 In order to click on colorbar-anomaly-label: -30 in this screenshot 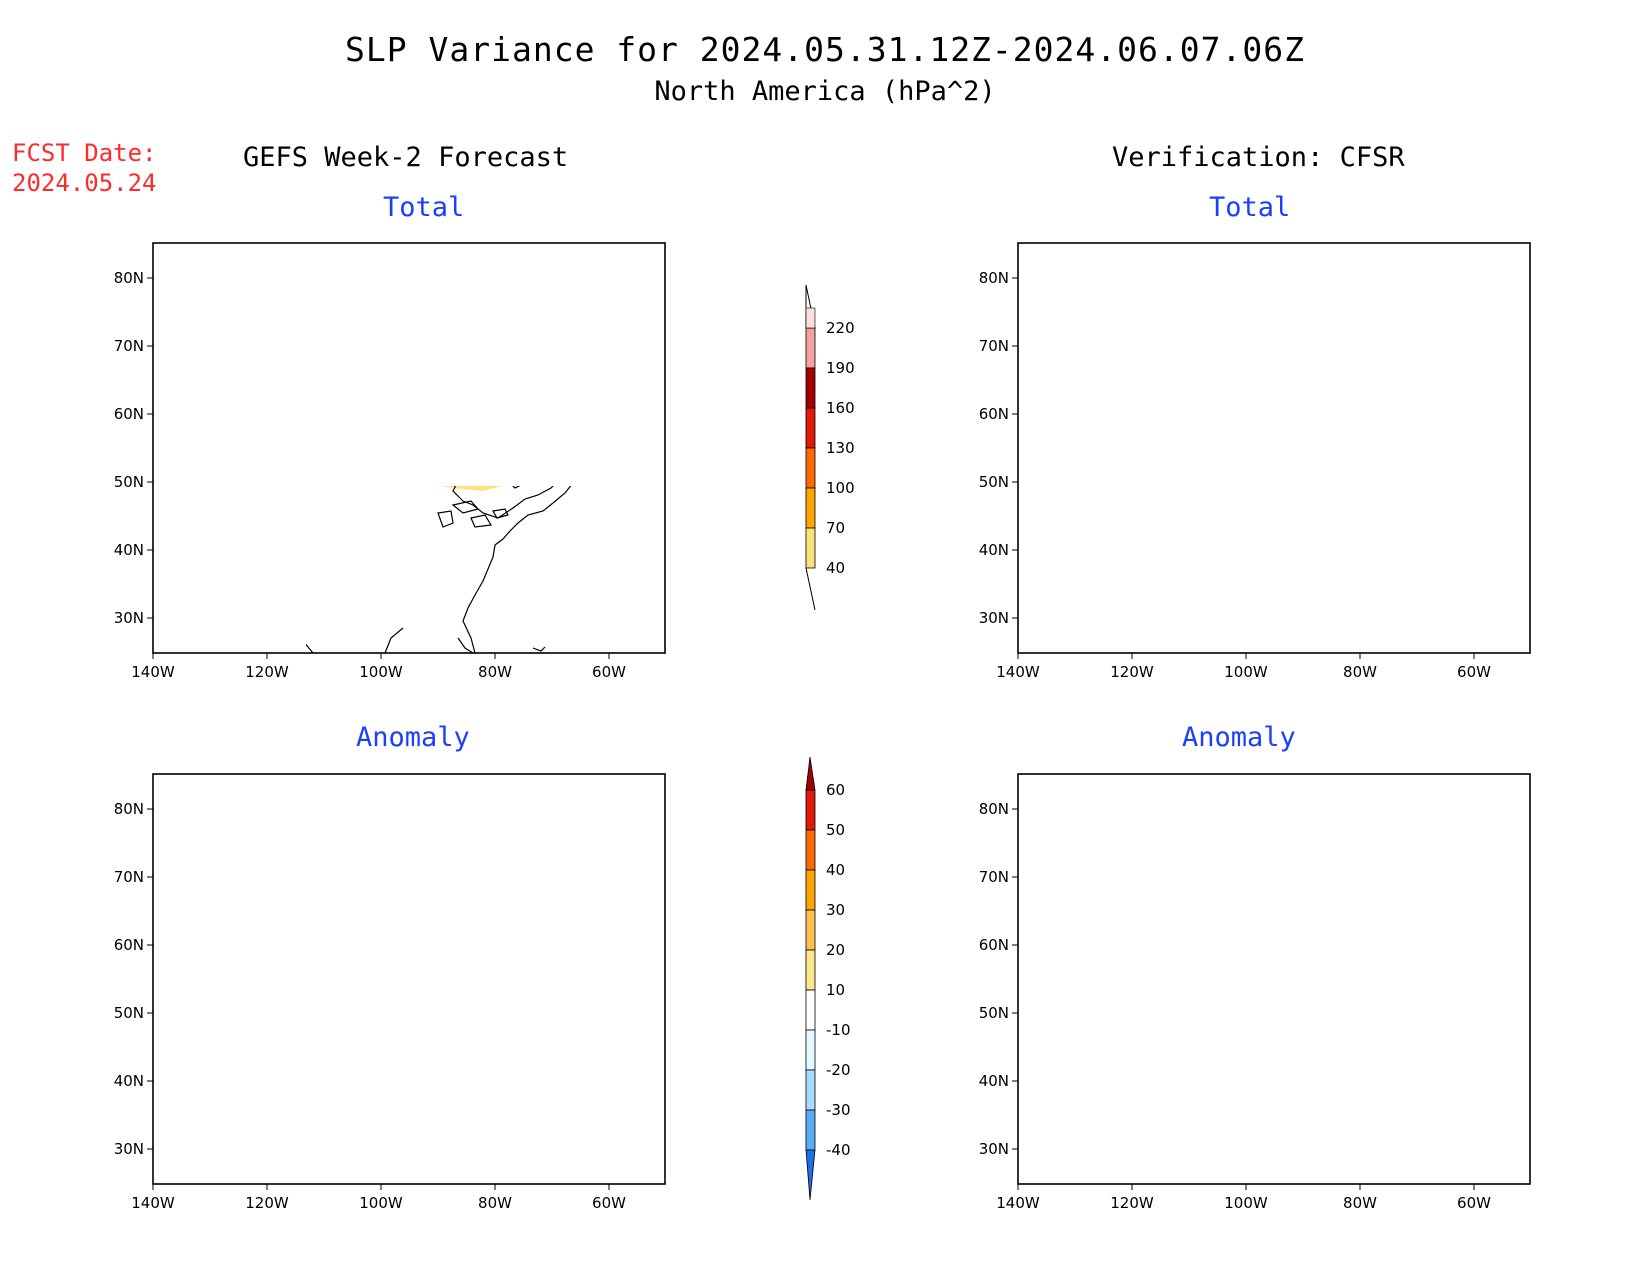, I will do `click(838, 1110)`.